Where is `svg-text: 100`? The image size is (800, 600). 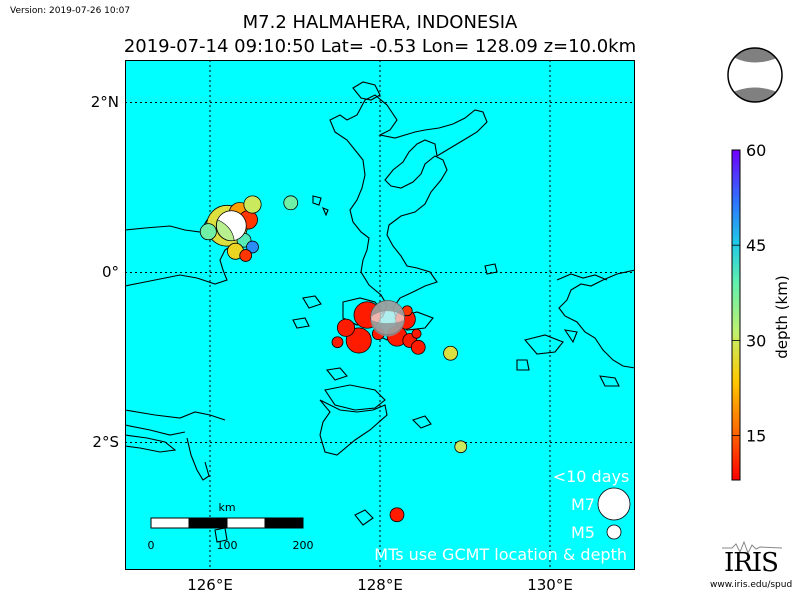 svg-text: 100 is located at coordinates (227, 545).